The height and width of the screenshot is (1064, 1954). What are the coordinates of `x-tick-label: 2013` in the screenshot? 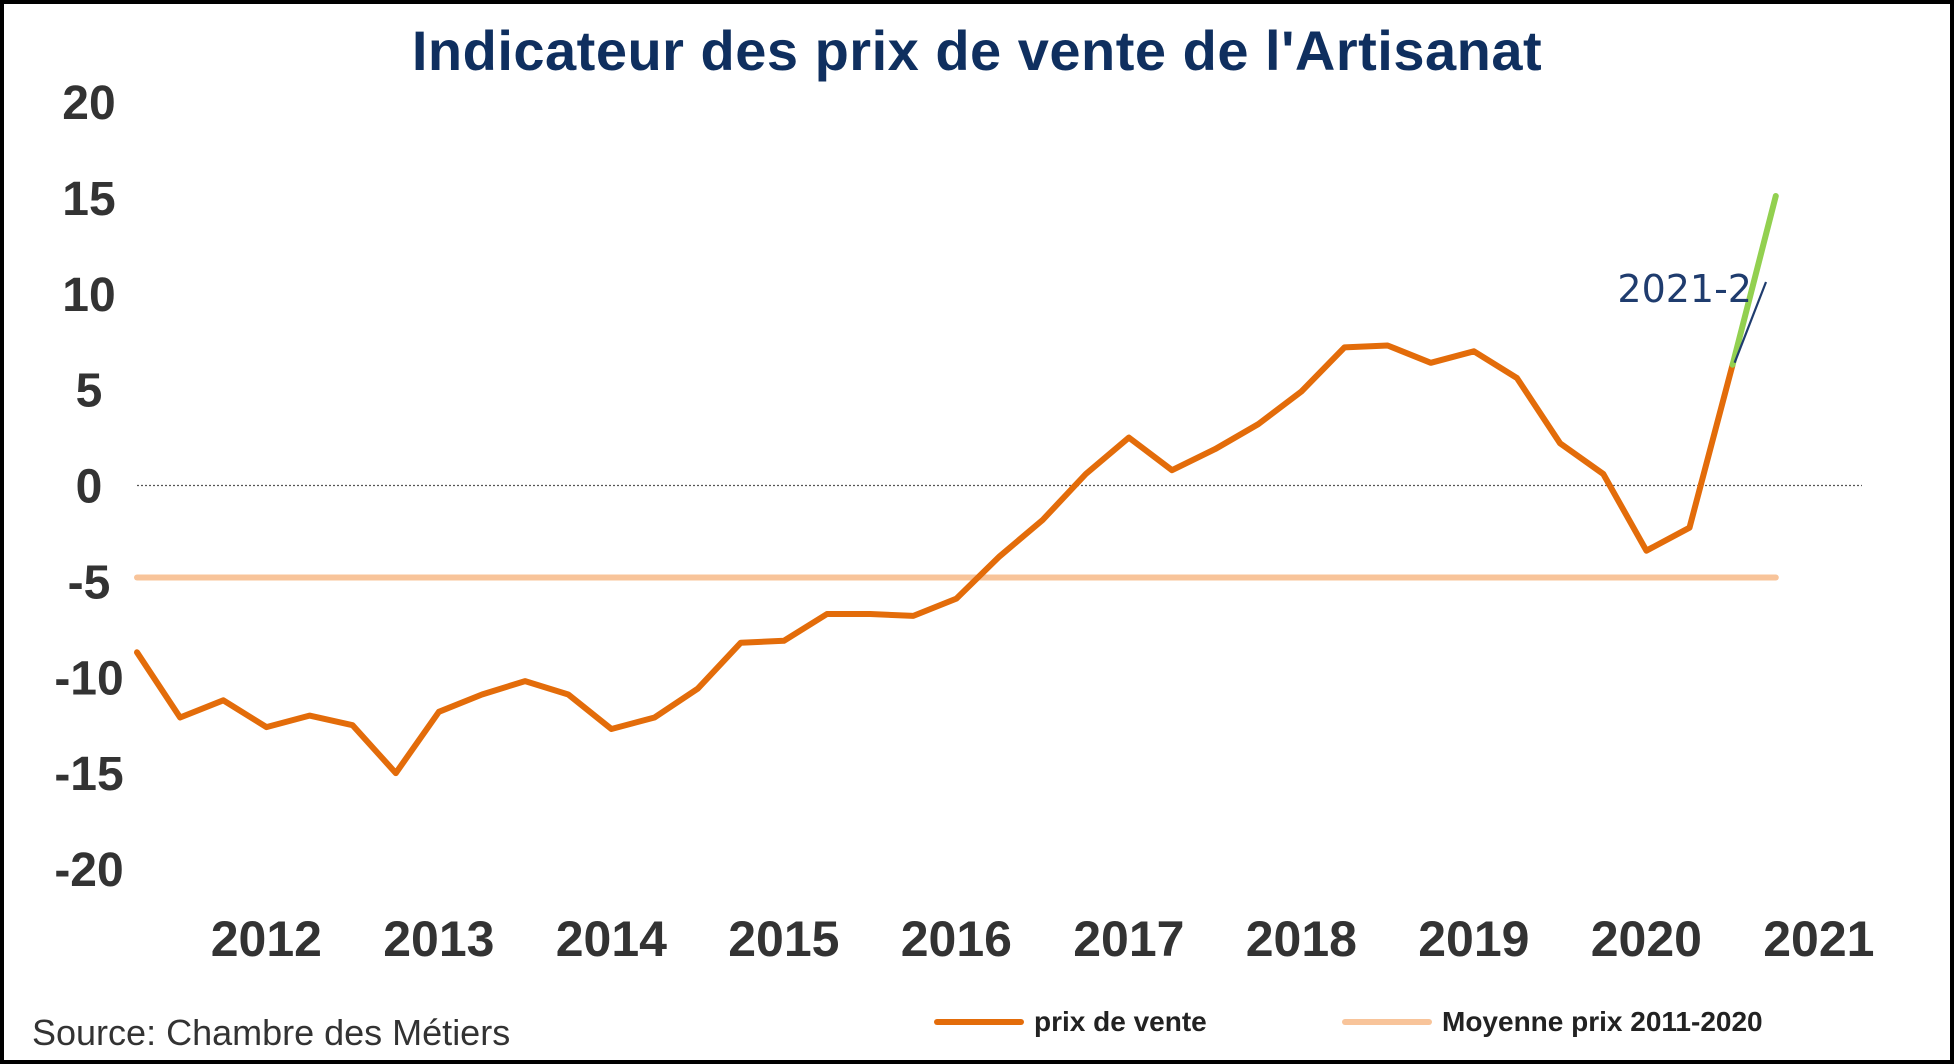 It's located at (438, 939).